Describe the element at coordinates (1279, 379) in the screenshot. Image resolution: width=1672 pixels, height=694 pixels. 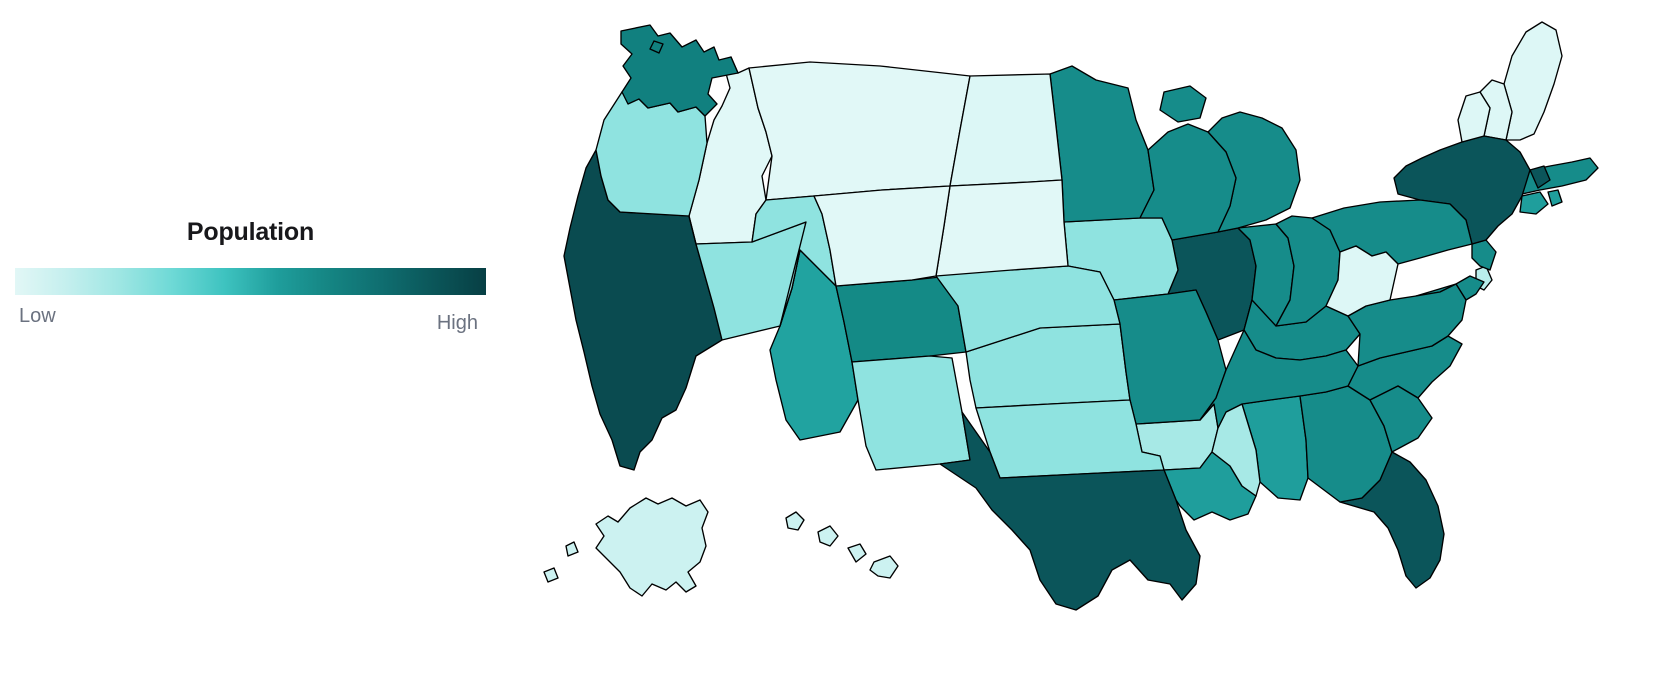
I see `state-tn: Tennessee` at that location.